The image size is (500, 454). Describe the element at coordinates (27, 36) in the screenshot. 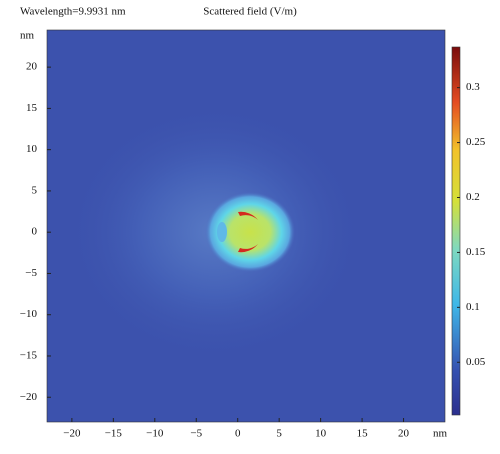

I see `y-axis-label: nm` at that location.